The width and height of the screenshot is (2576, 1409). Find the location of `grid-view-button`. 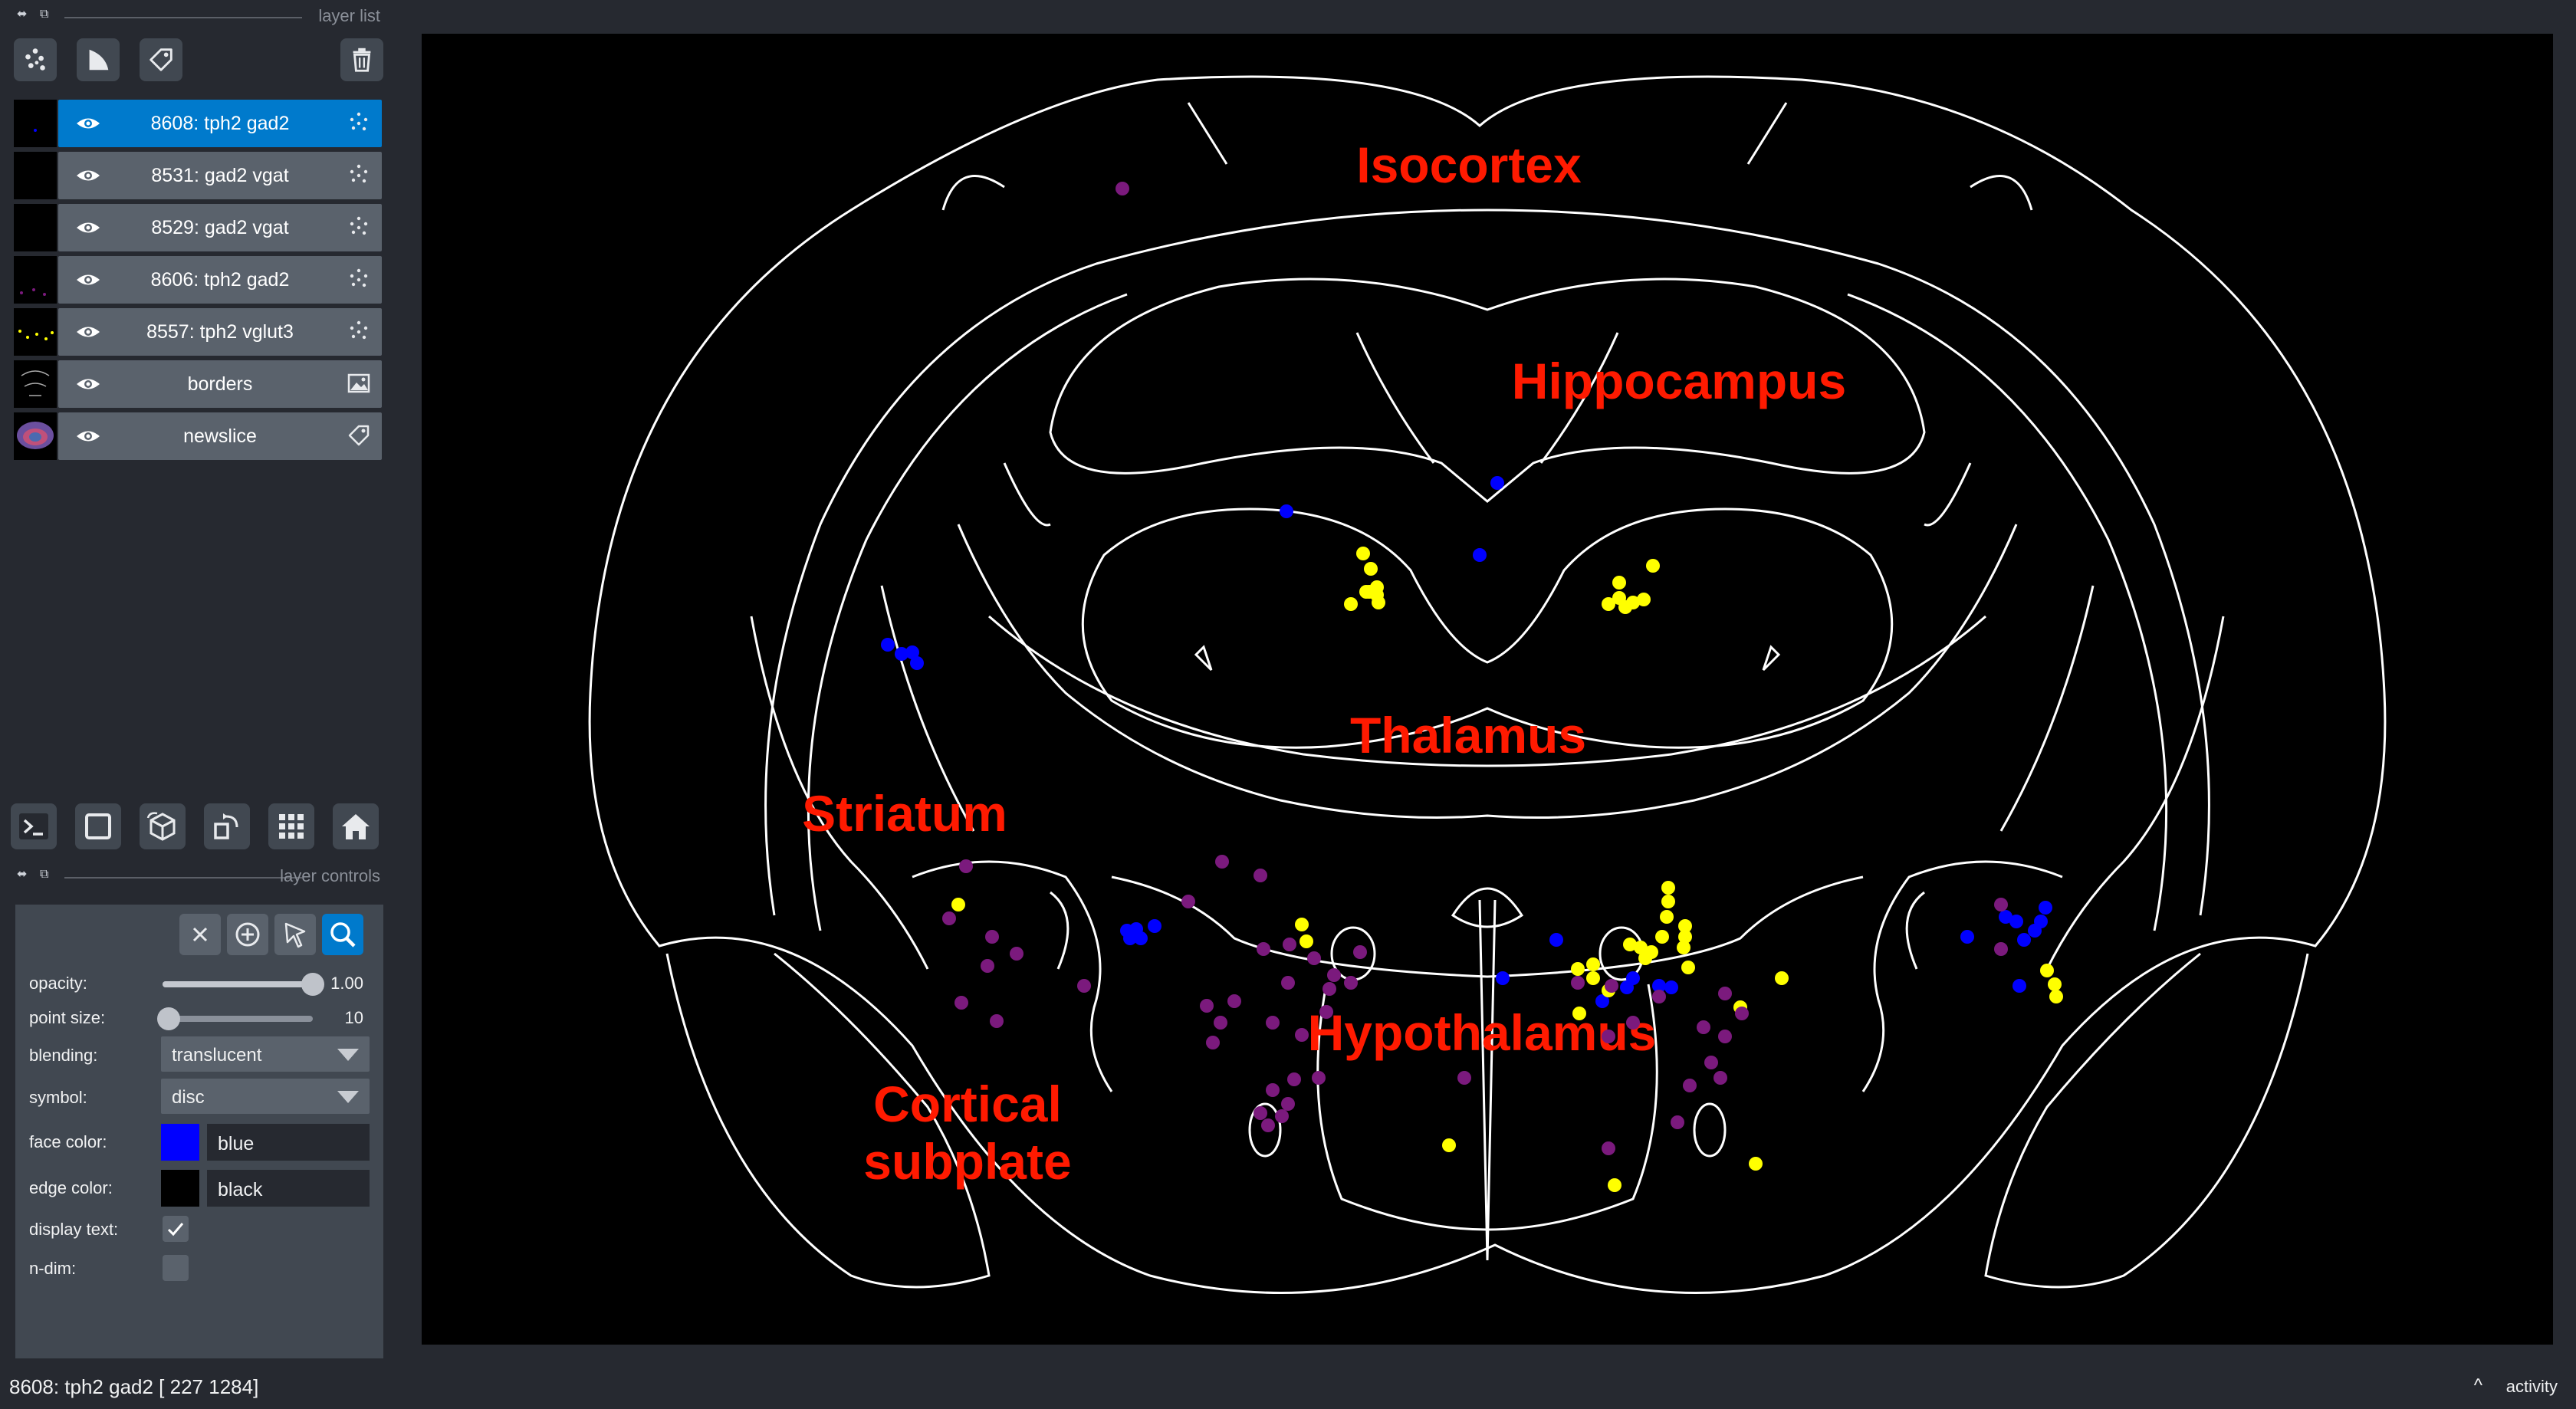

grid-view-button is located at coordinates (291, 826).